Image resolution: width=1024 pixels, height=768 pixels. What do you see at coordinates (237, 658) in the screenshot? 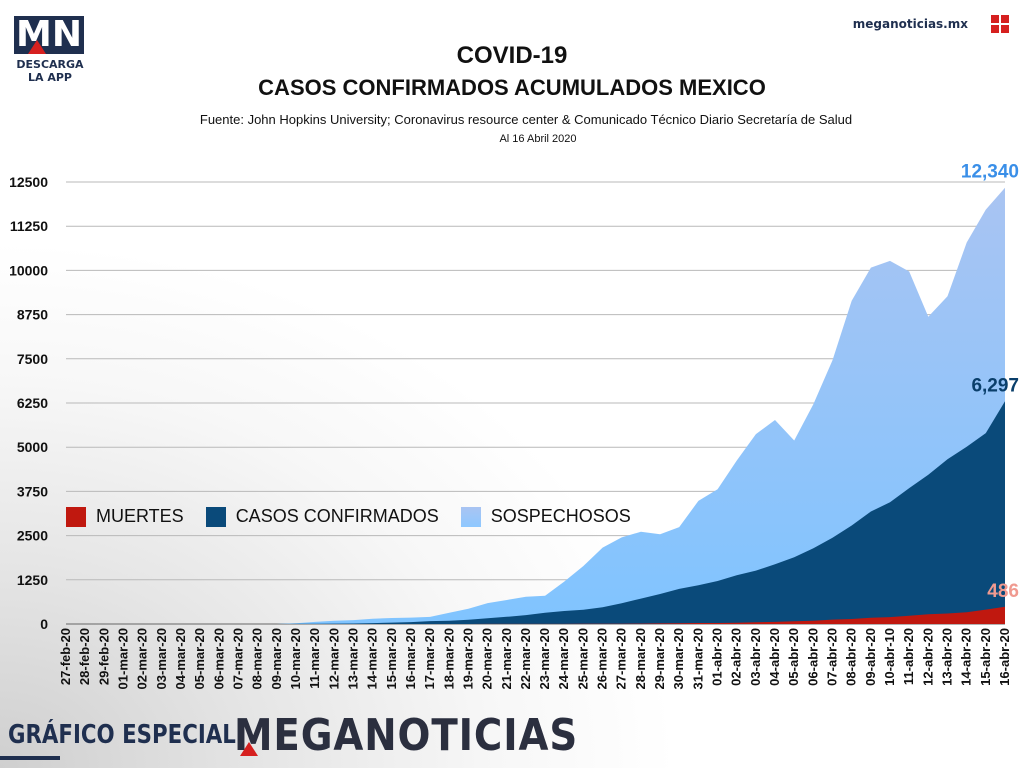
I see `x-tick-label: 07-mar-20` at bounding box center [237, 658].